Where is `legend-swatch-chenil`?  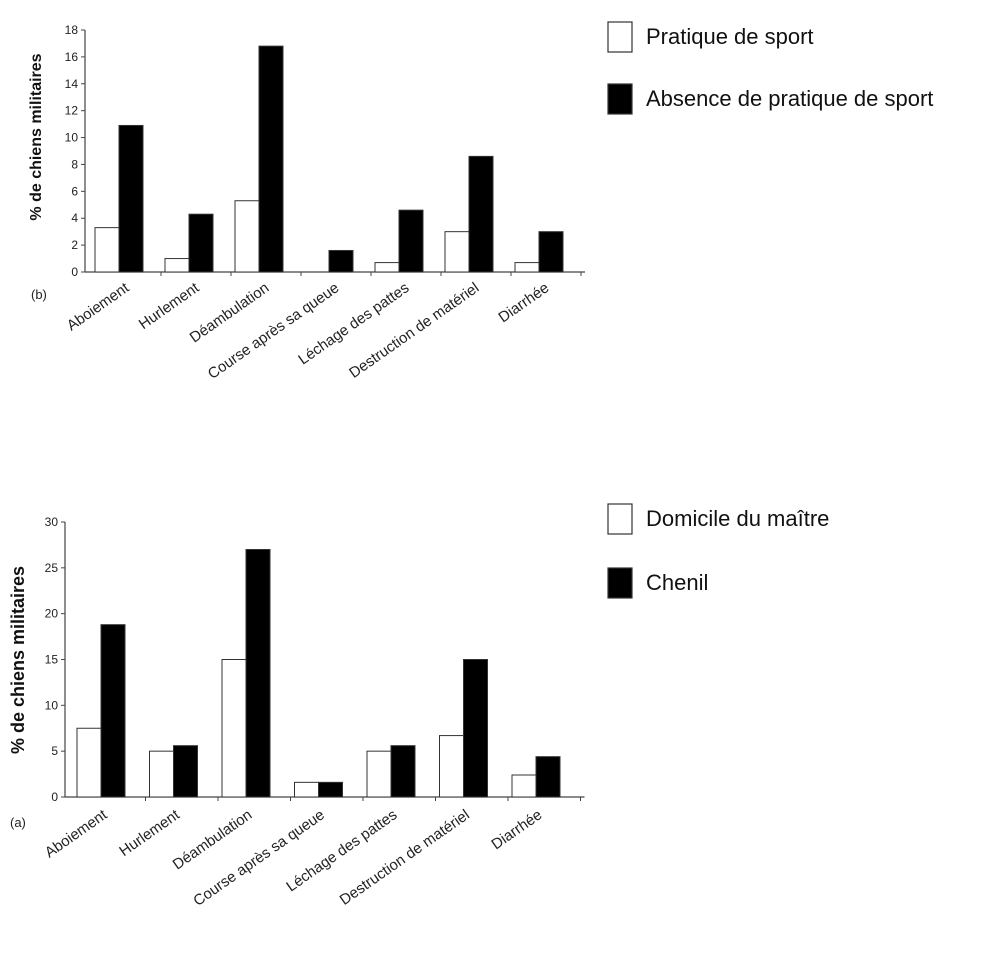 legend-swatch-chenil is located at coordinates (620, 583).